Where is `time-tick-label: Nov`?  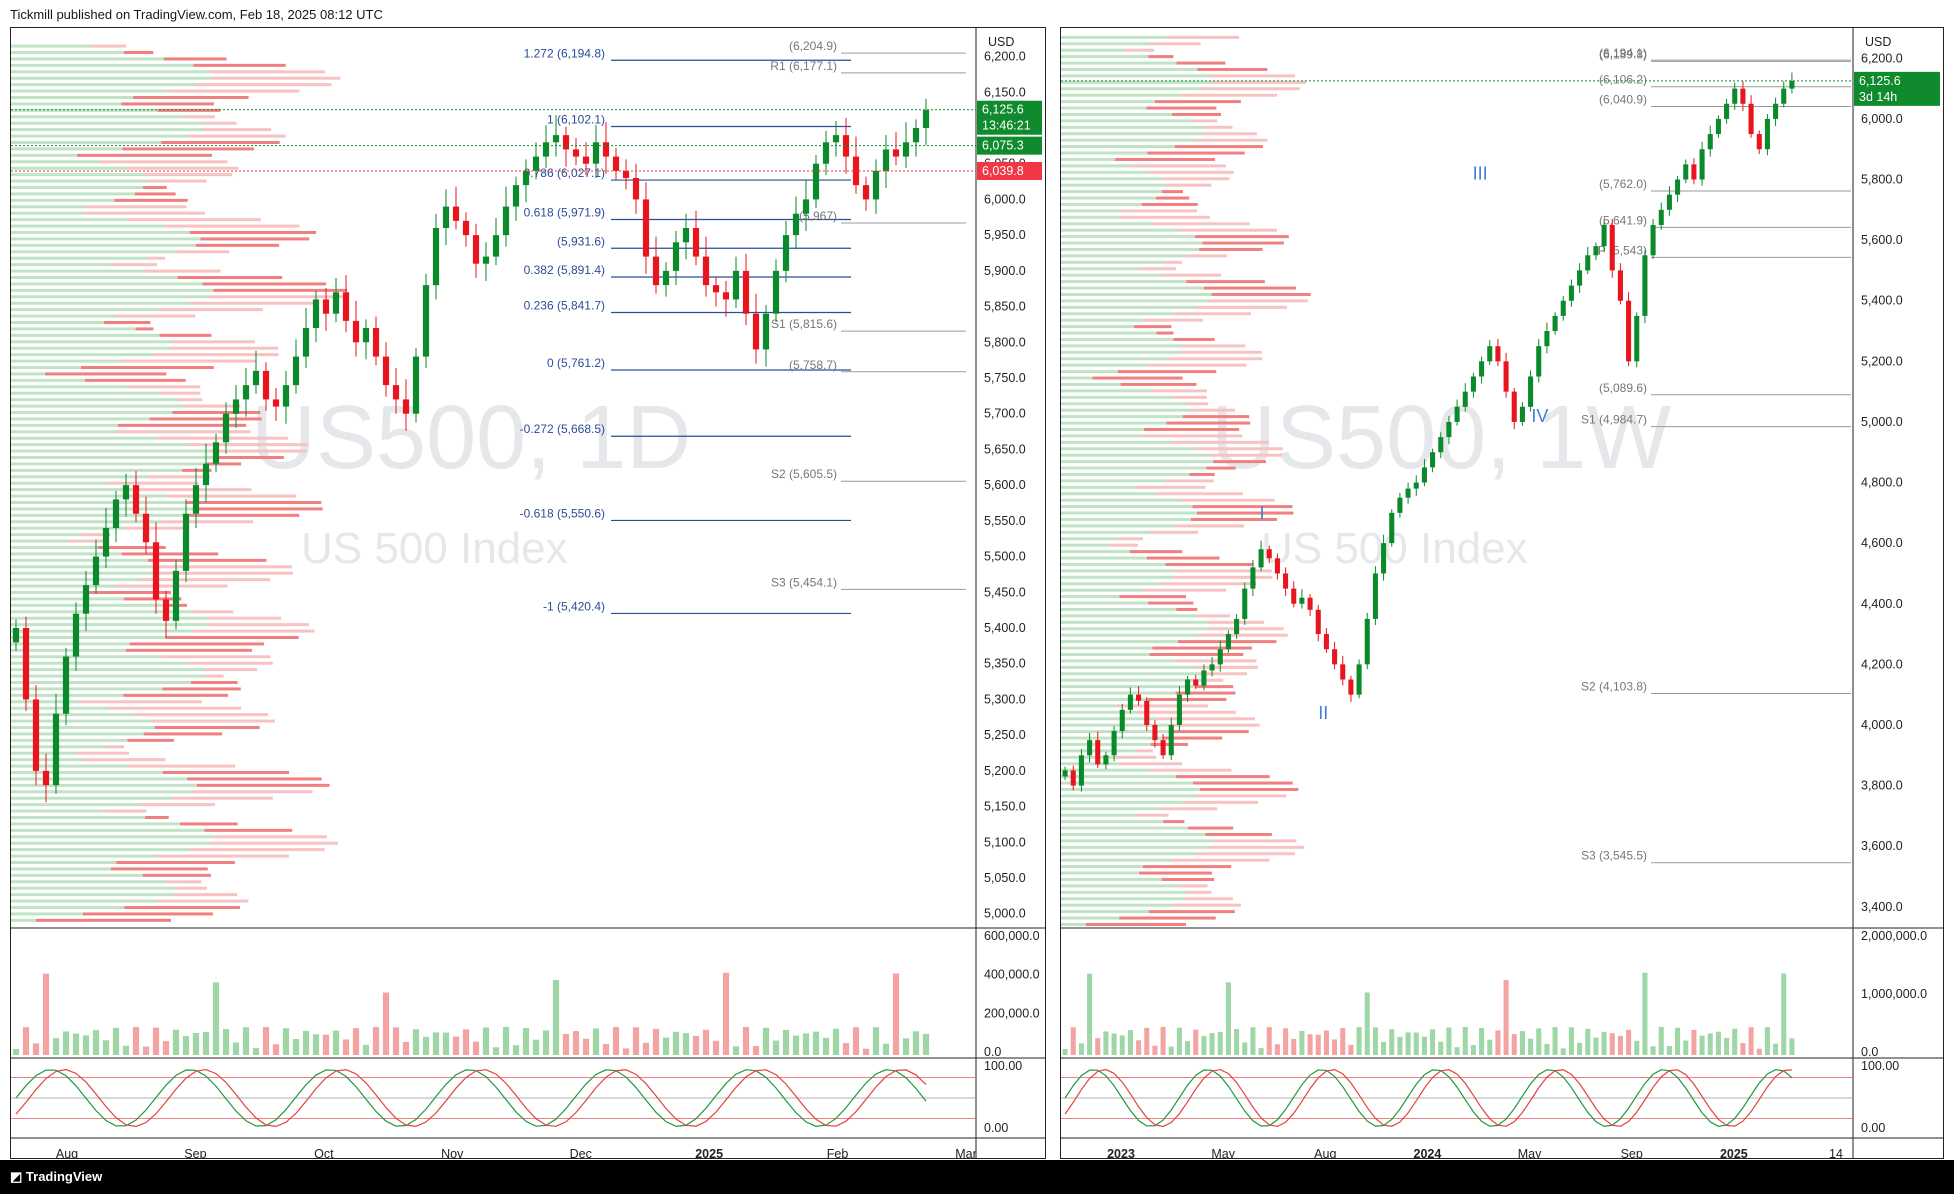 time-tick-label: Nov is located at coordinates (452, 1152).